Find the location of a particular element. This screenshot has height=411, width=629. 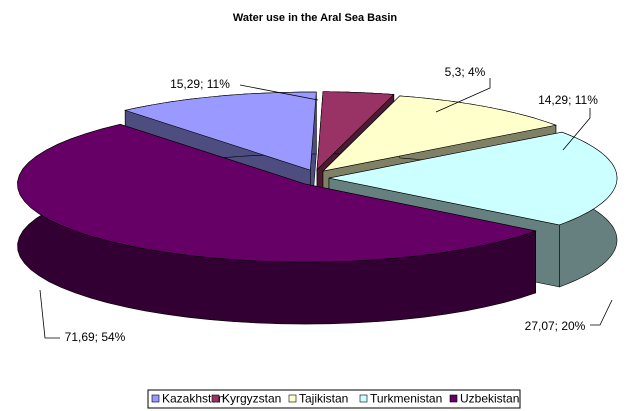

data-label: 14,29; 11% is located at coordinates (568, 100).